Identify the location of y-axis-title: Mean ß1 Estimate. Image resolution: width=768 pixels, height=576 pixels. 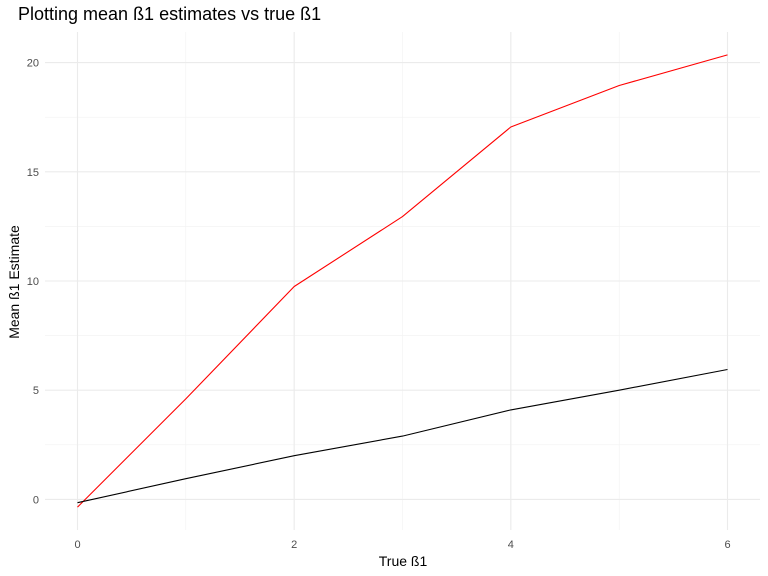
(14, 282).